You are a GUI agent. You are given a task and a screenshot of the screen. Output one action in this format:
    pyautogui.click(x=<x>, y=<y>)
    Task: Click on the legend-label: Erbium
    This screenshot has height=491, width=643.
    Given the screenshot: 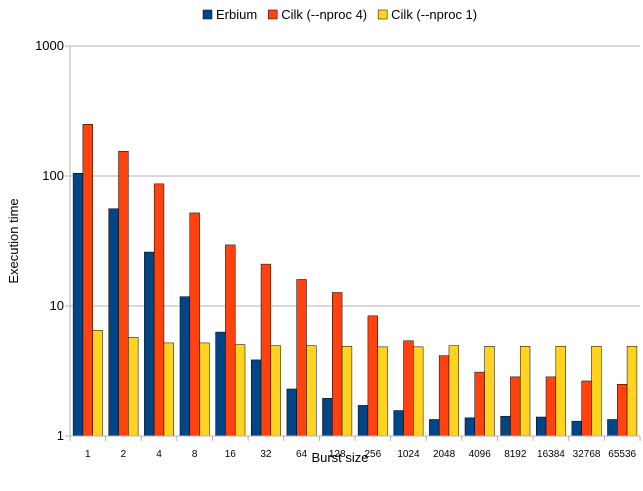 What is the action you would take?
    pyautogui.click(x=236, y=14)
    